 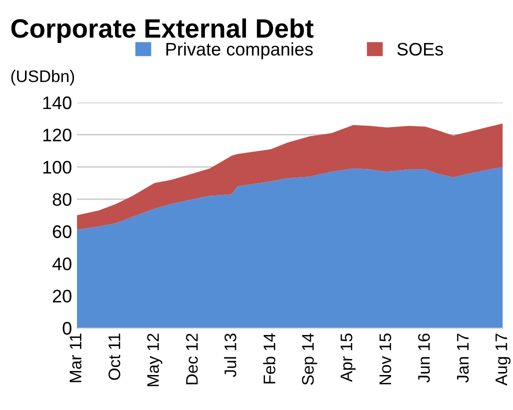 What do you see at coordinates (57, 167) in the screenshot?
I see `y-tick-label: 100` at bounding box center [57, 167].